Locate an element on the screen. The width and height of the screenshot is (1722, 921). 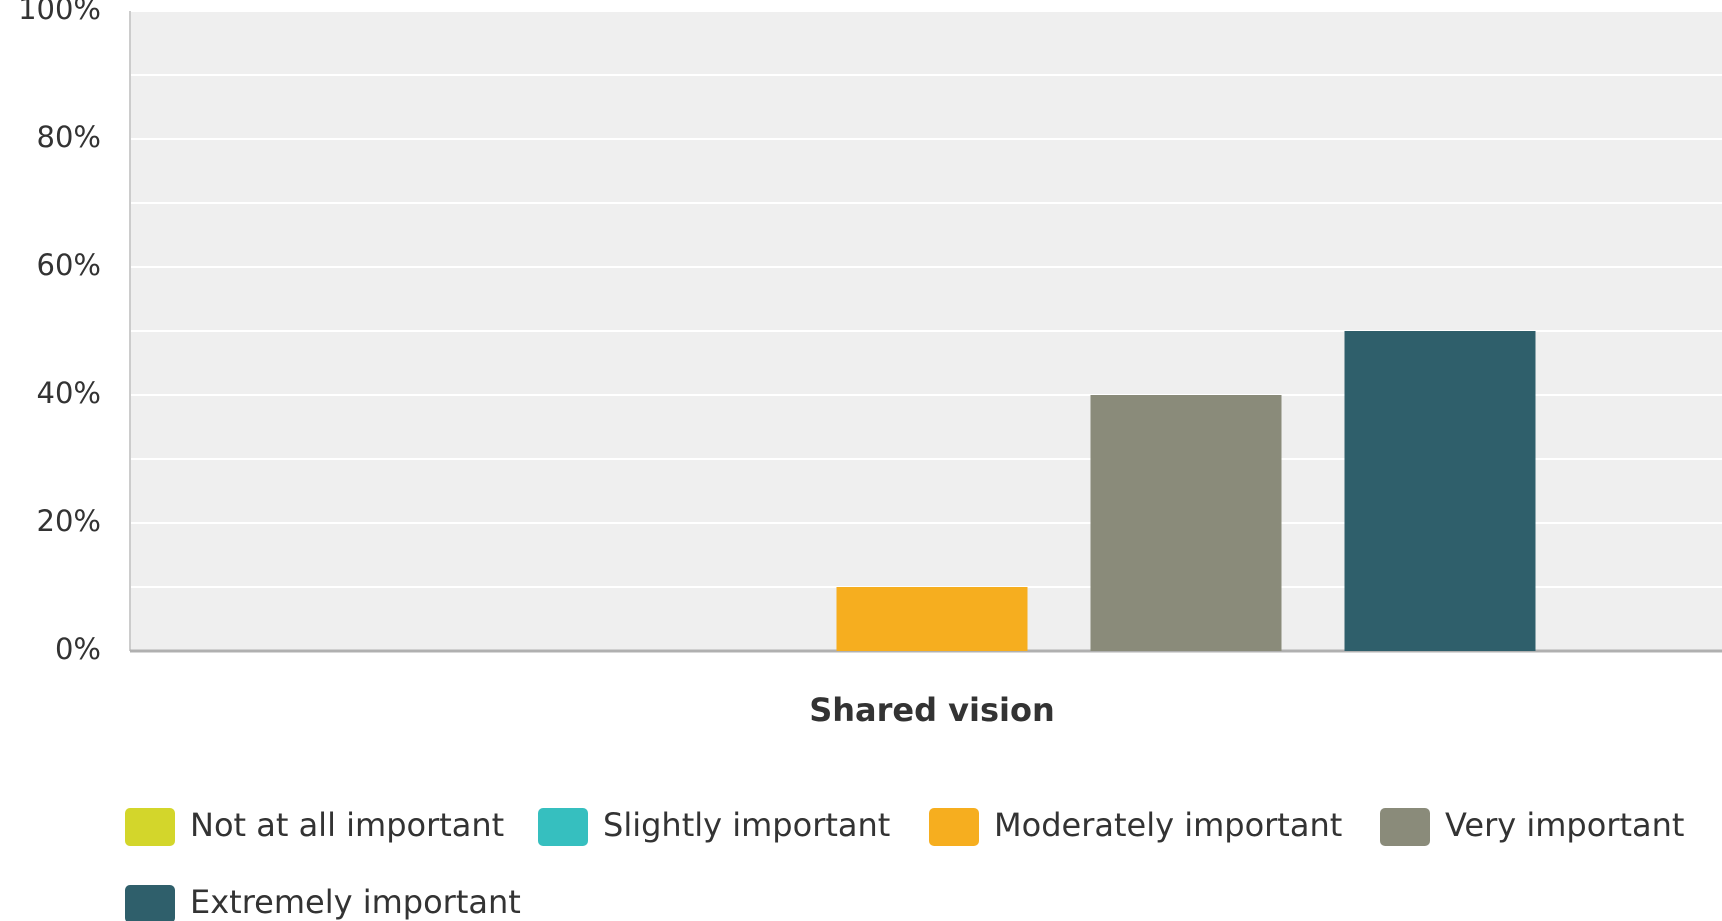
legend-label: Extremely important is located at coordinates (355, 902).